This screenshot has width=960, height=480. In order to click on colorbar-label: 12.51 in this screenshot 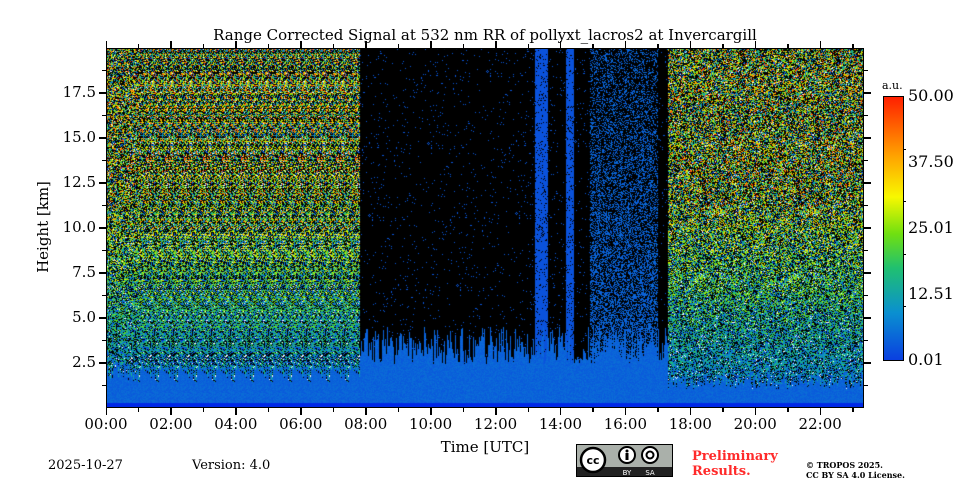, I will do `click(931, 293)`.